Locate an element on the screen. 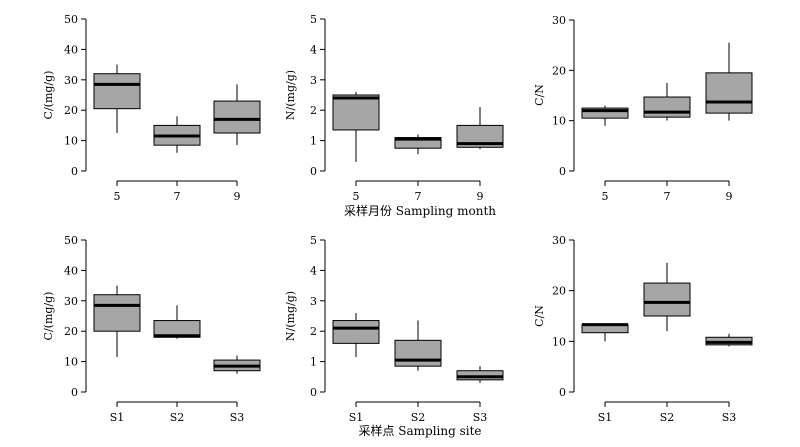 The image size is (800, 447). panel-3: 0 10 20 30 5 7 9 C/N is located at coordinates (643, 108).